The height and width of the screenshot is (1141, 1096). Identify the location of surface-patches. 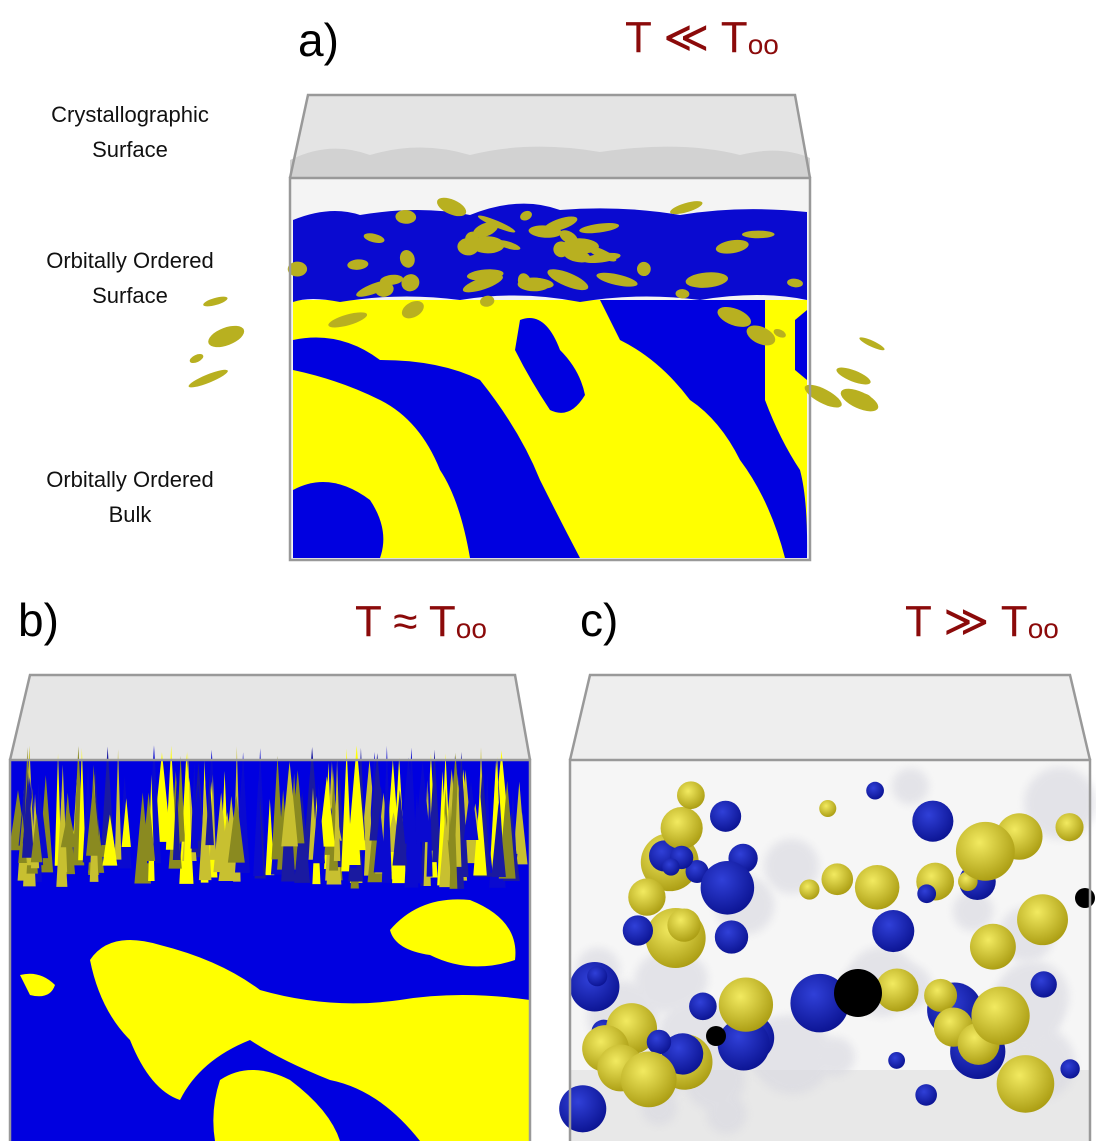
(536, 304).